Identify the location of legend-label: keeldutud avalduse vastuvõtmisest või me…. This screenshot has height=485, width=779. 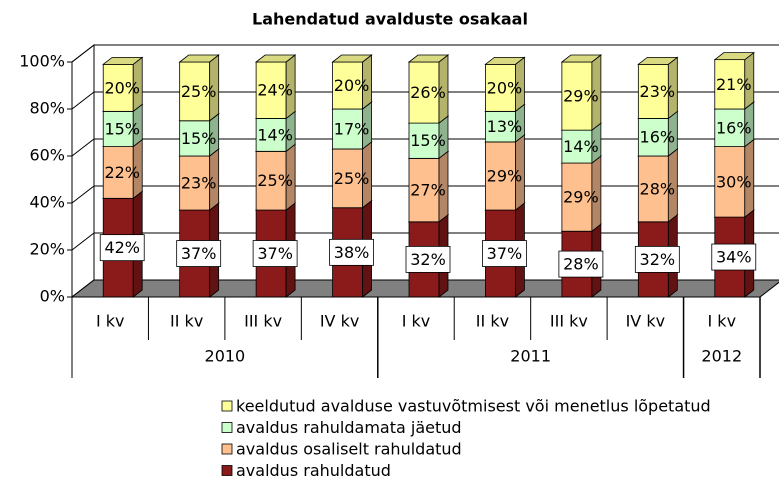
(473, 406).